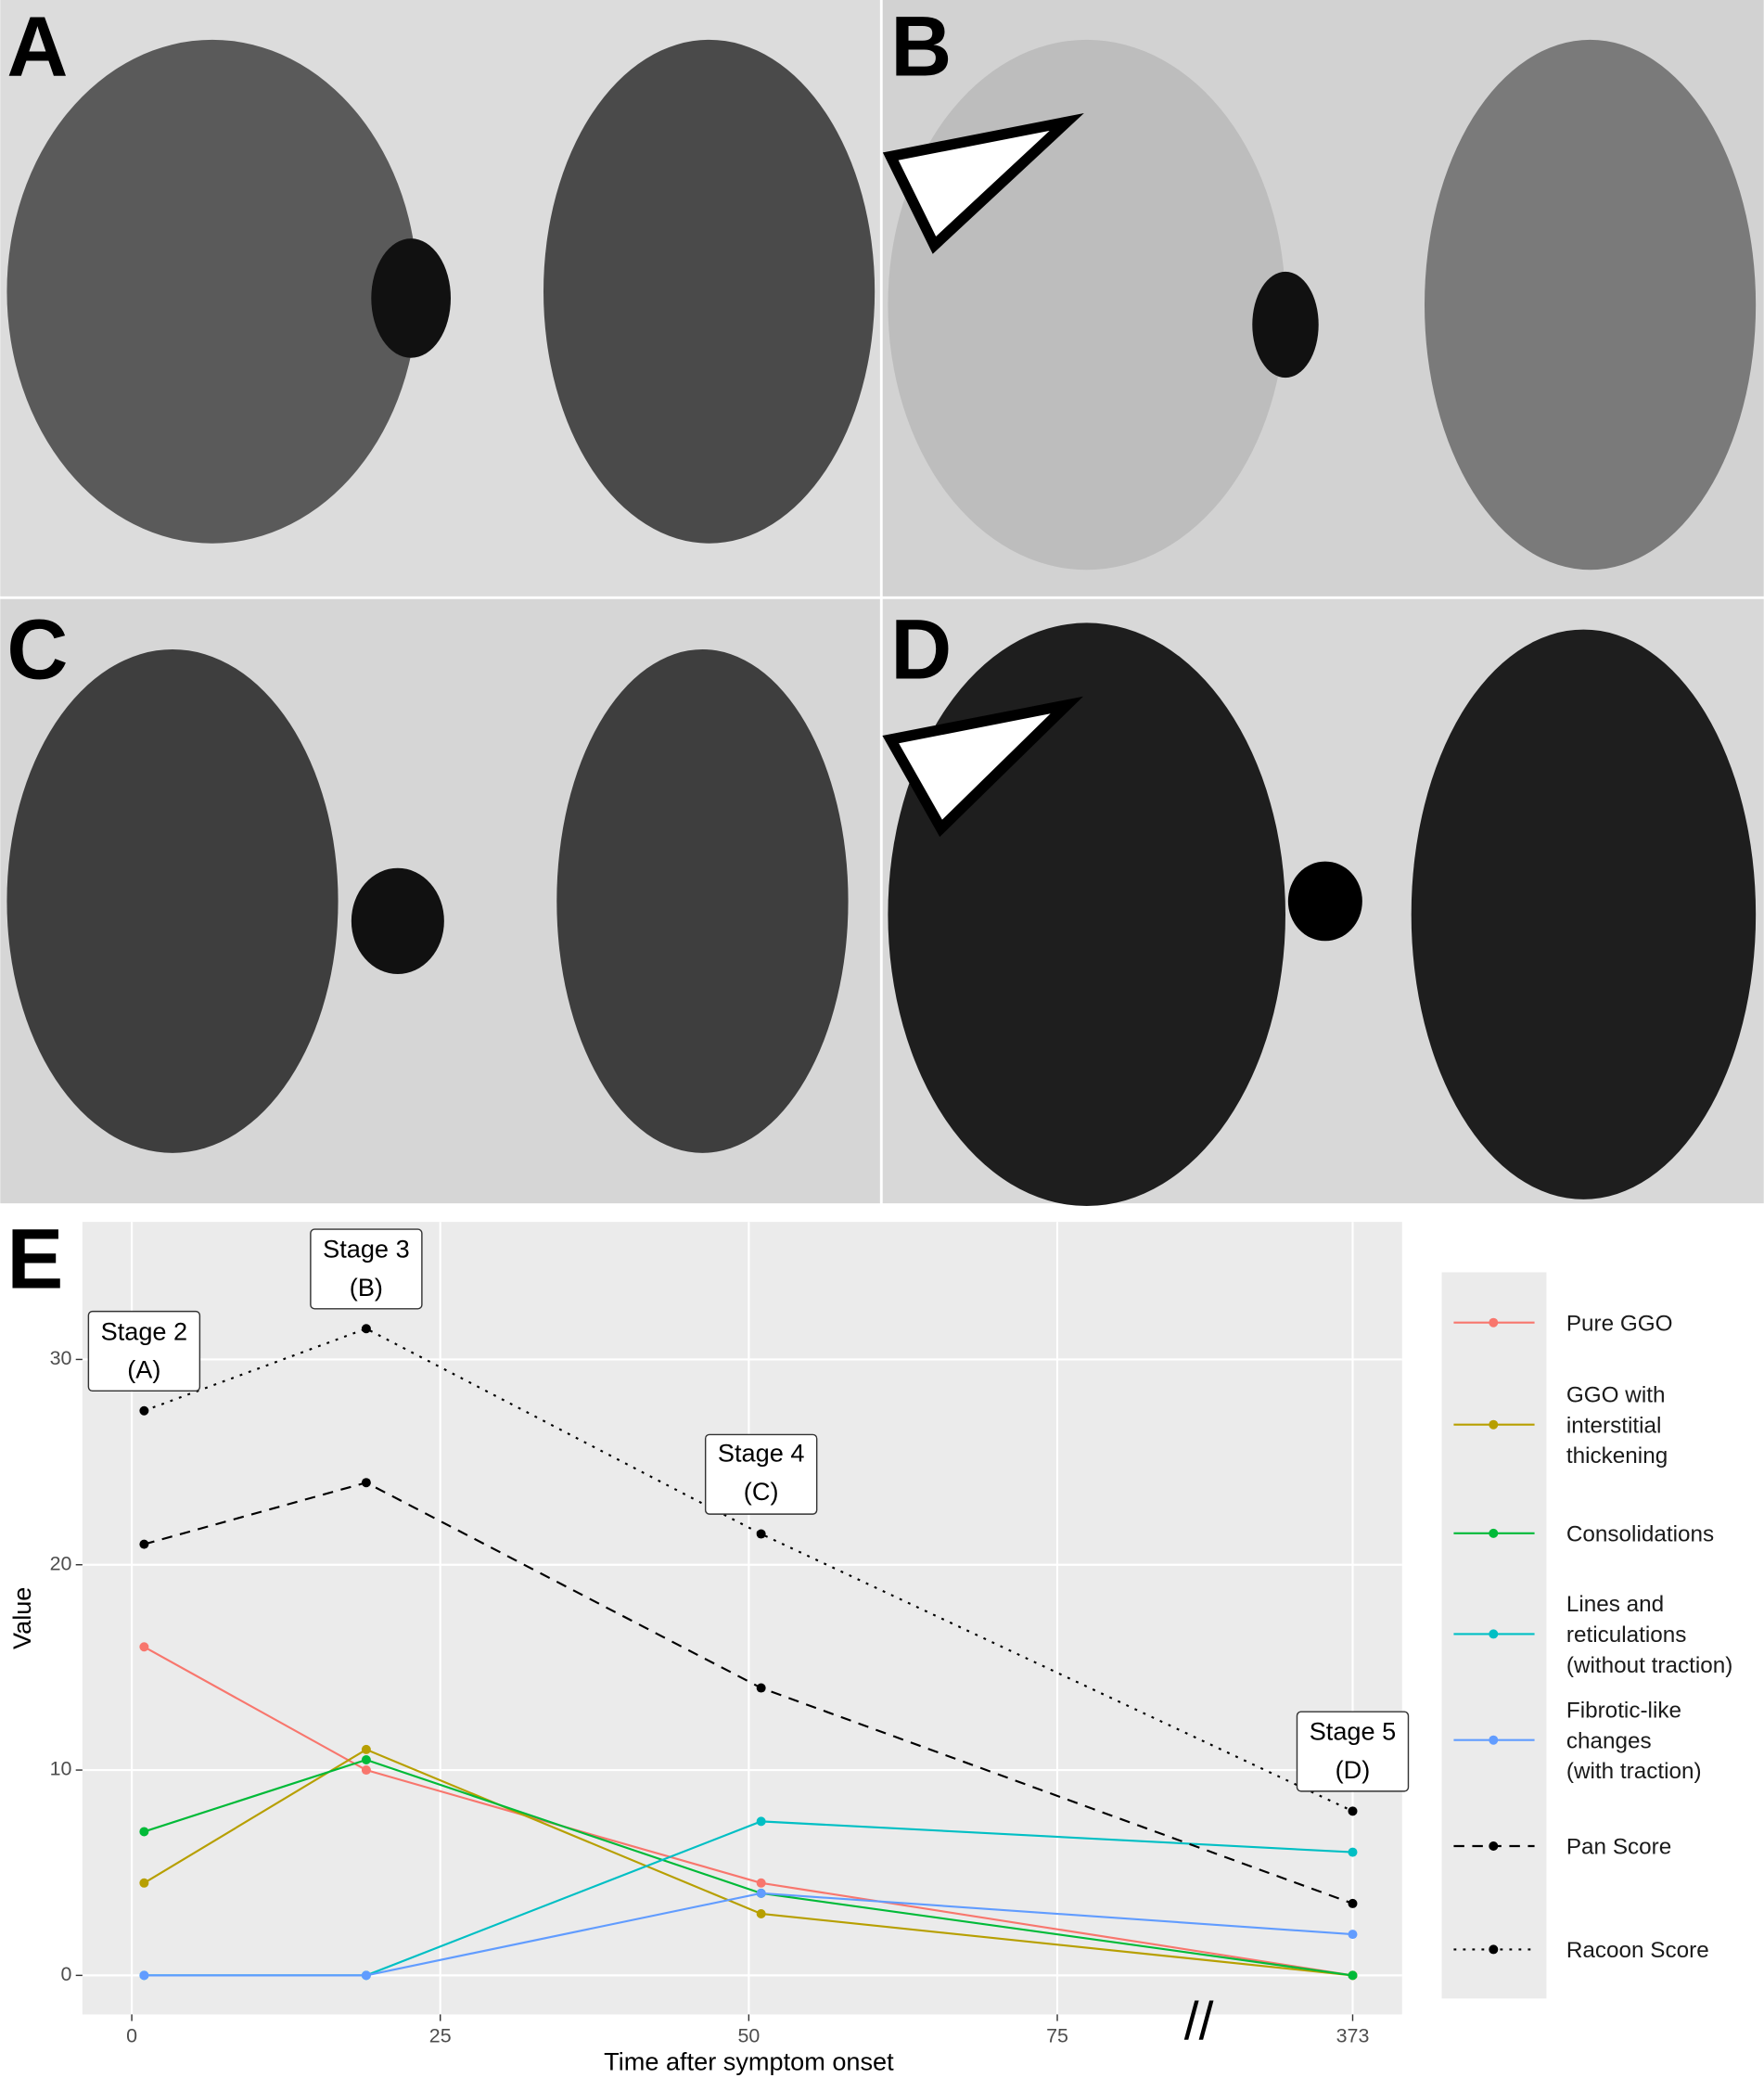  I want to click on x-tick-label: 75, so click(1057, 2035).